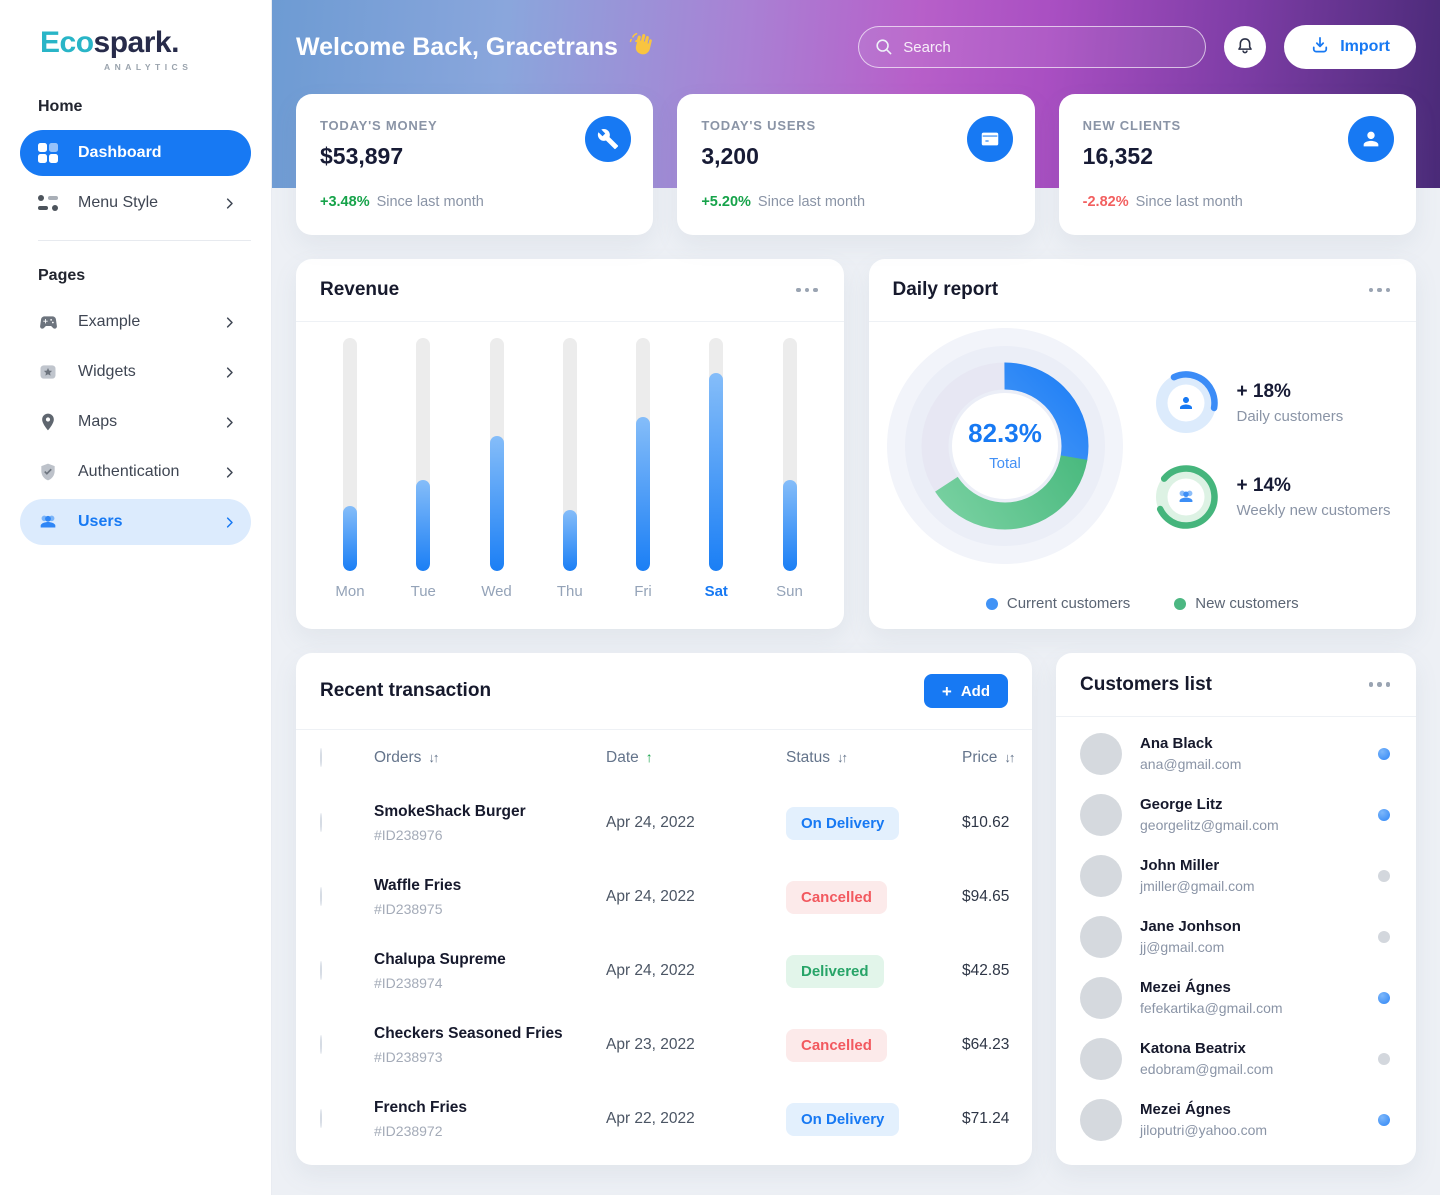  Describe the element at coordinates (643, 591) in the screenshot. I see `bar-label: Fri` at that location.